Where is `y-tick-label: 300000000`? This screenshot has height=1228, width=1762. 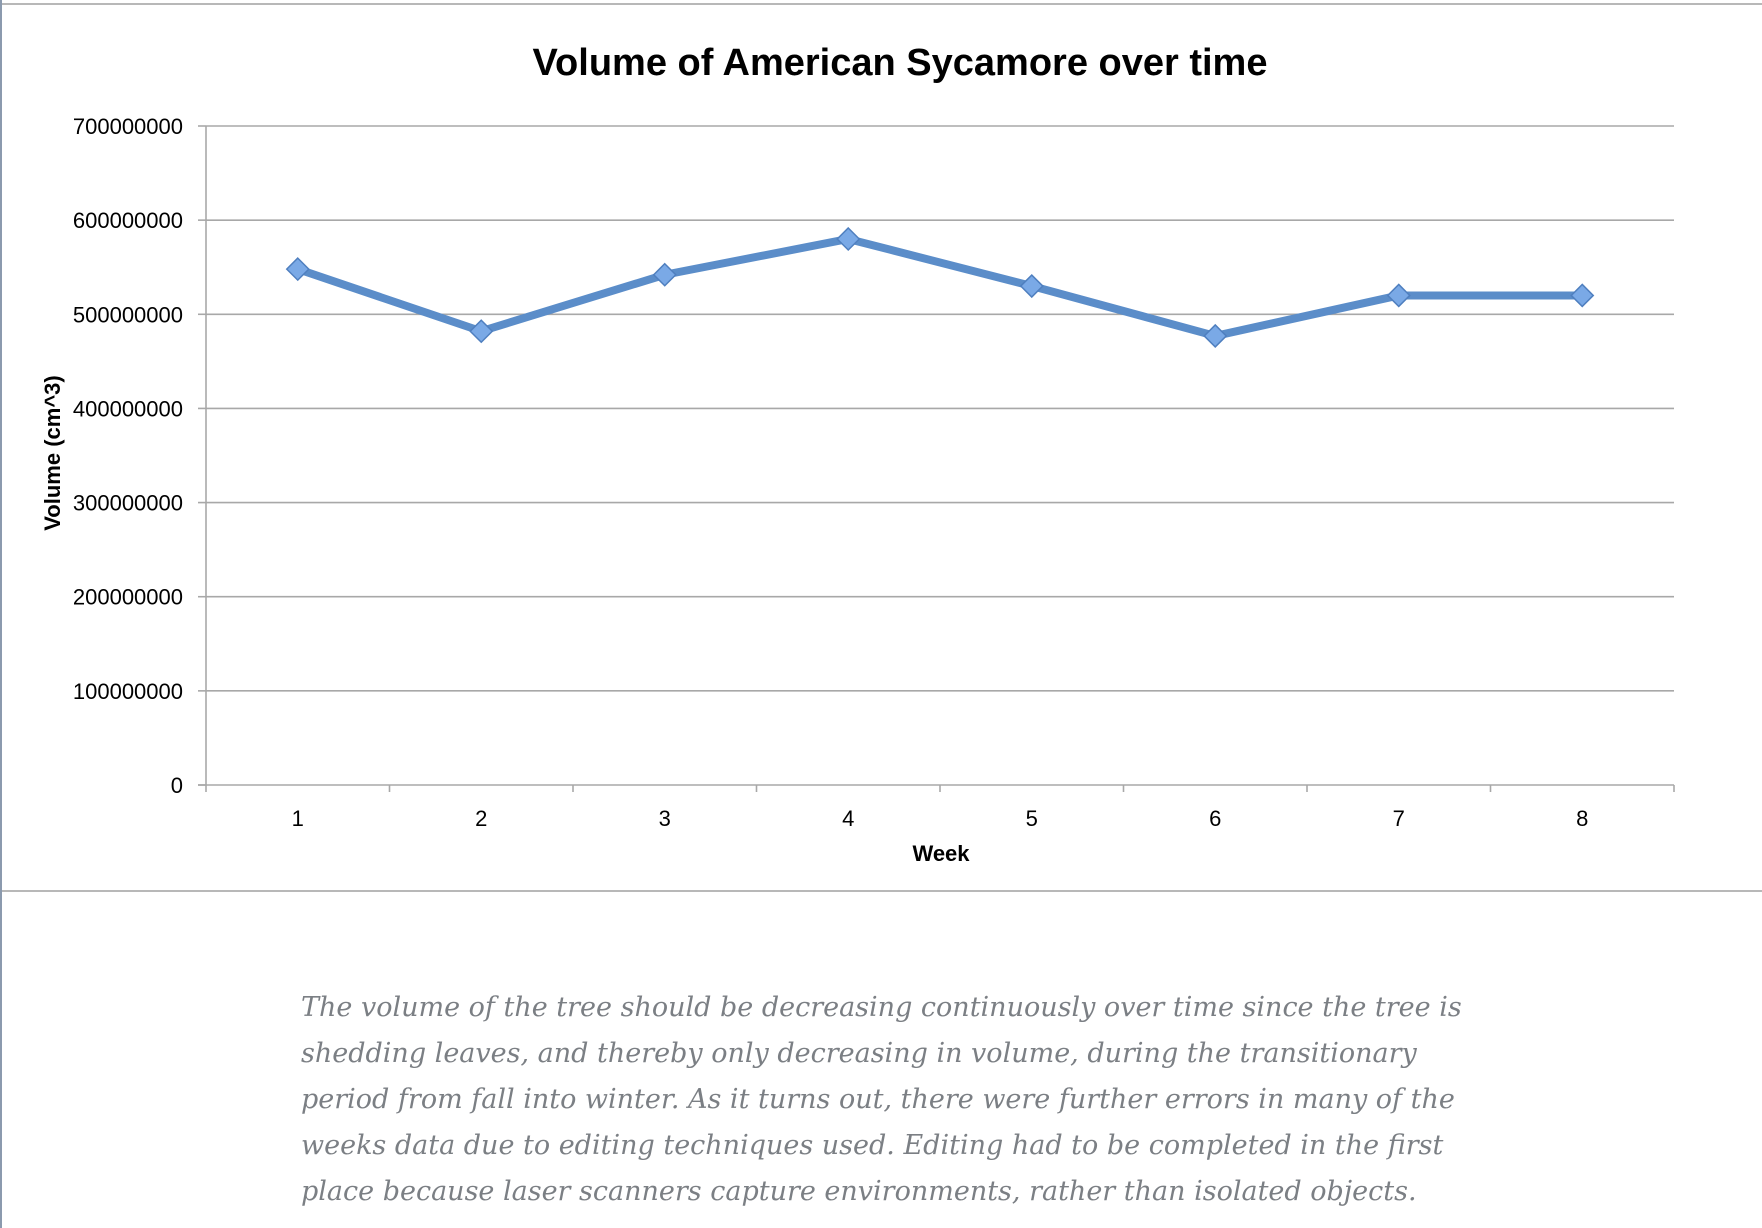
y-tick-label: 300000000 is located at coordinates (128, 503).